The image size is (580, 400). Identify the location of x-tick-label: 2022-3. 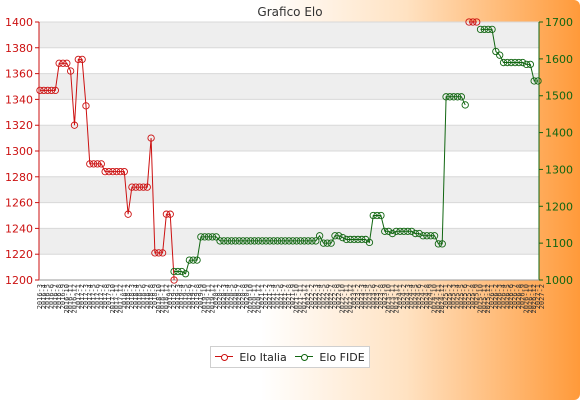
(316, 296).